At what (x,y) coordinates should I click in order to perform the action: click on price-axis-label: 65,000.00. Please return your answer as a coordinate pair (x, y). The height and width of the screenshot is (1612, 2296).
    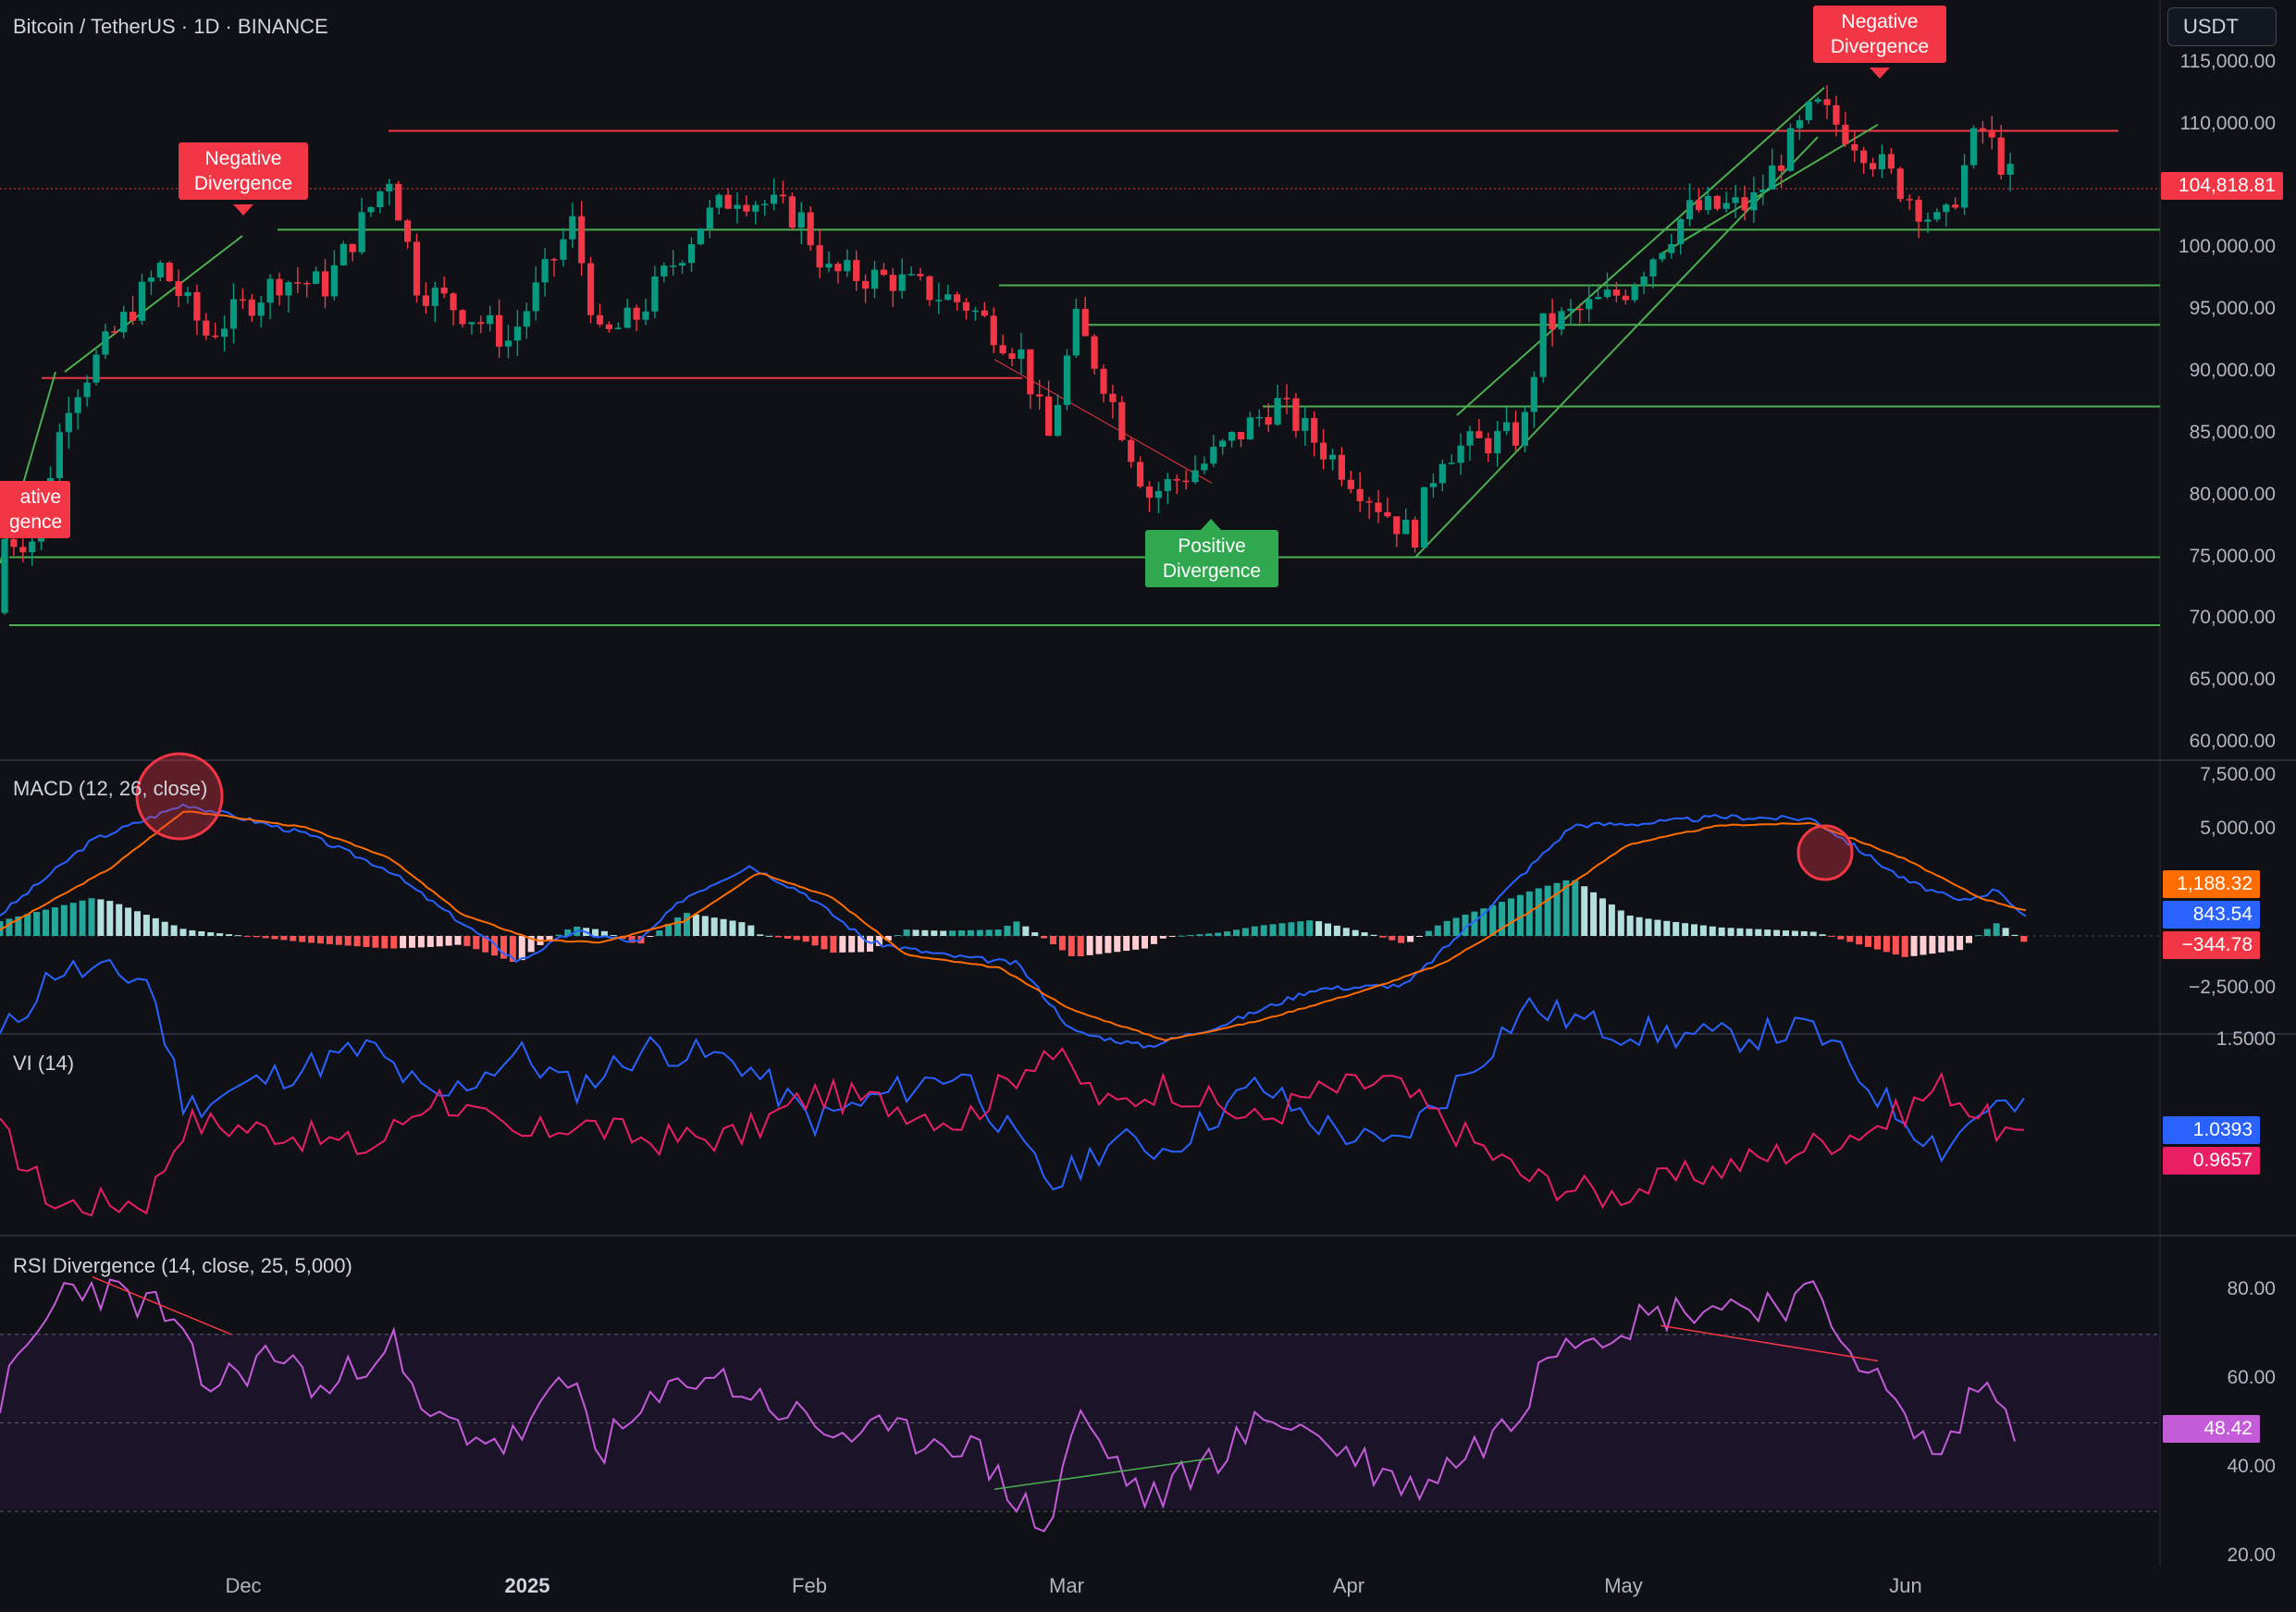
    Looking at the image, I should click on (2232, 680).